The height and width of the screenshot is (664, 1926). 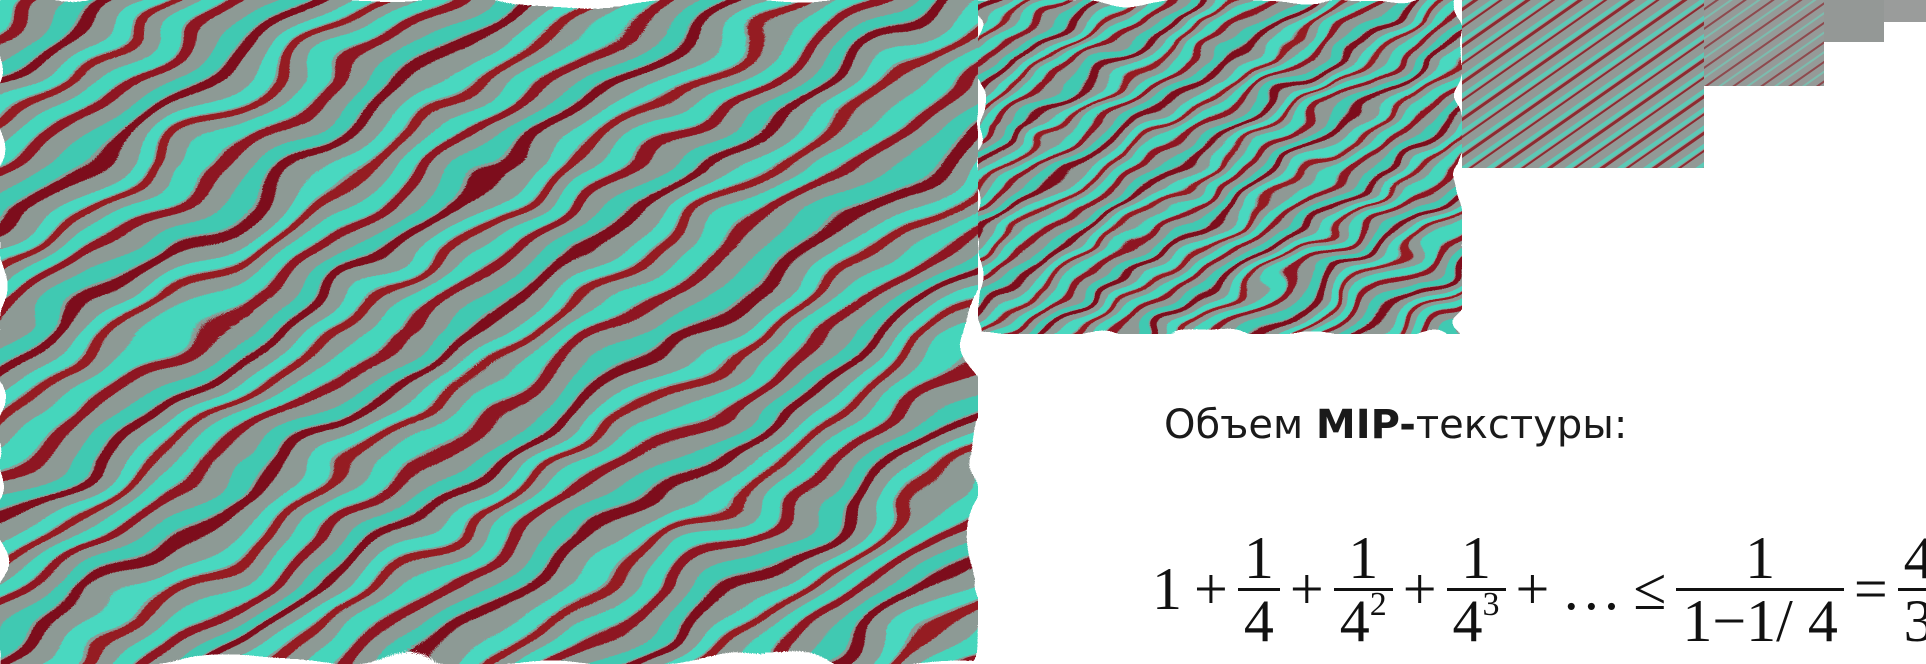 I want to click on fraction-series-sum: 1 1−1/ 4, so click(x=1760, y=589).